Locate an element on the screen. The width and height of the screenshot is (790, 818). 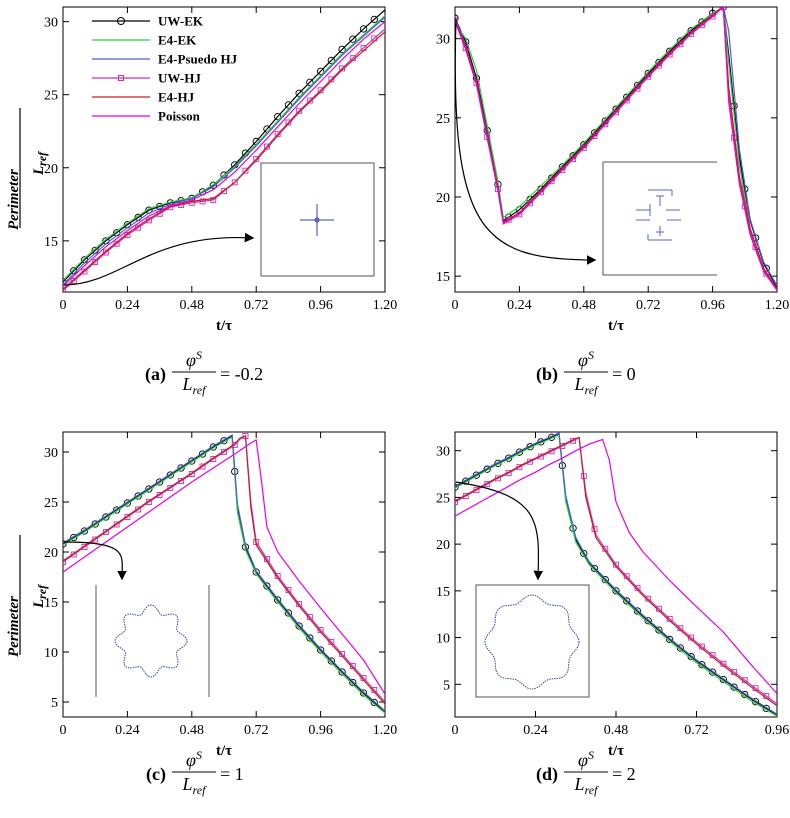
legend-item: E4-HJ is located at coordinates (143, 97).